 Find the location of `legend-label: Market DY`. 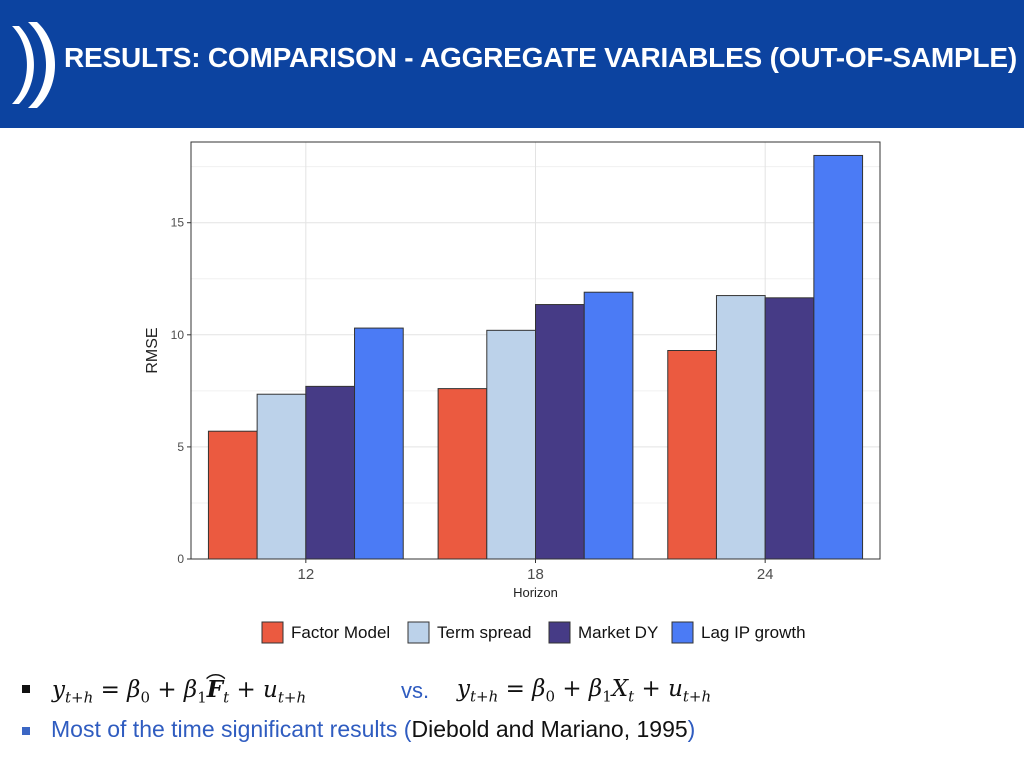

legend-label: Market DY is located at coordinates (618, 632).